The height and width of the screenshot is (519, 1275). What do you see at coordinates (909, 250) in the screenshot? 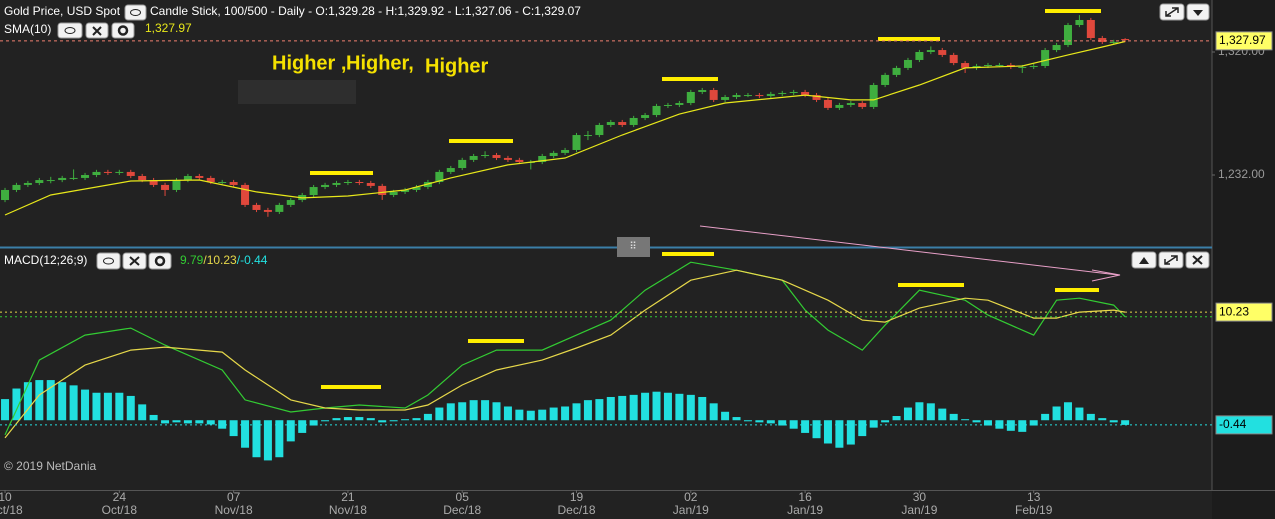
I see `trend-arrow` at bounding box center [909, 250].